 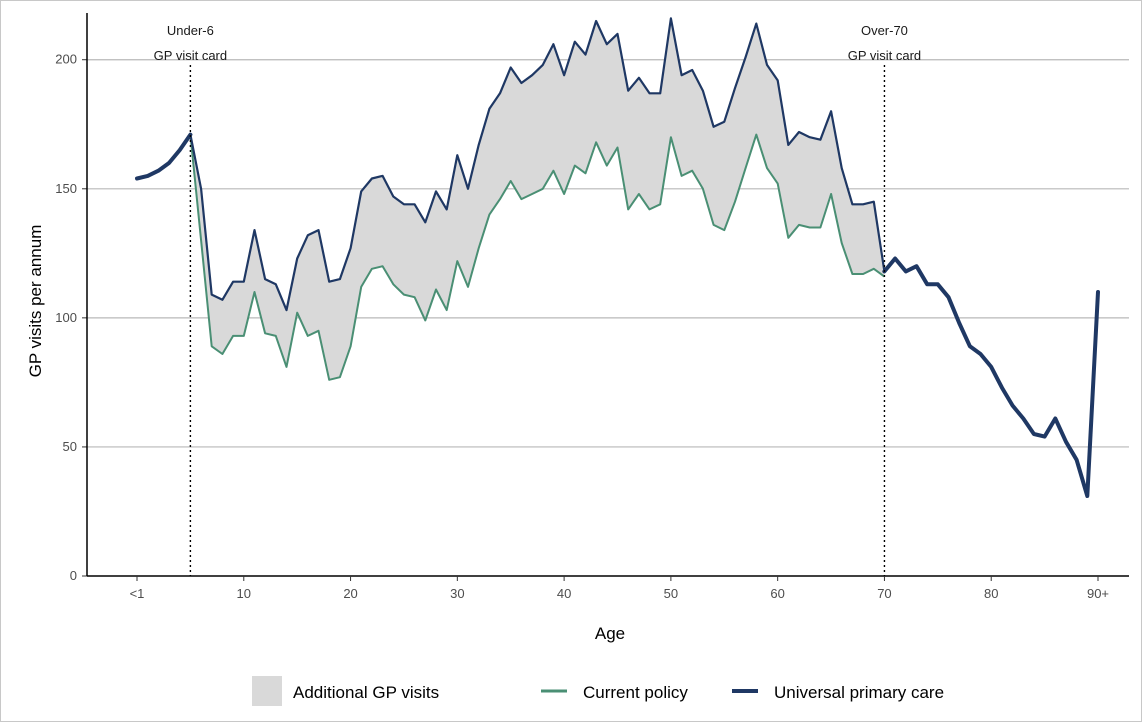 I want to click on x-tick-label-0: <1, so click(x=137, y=593).